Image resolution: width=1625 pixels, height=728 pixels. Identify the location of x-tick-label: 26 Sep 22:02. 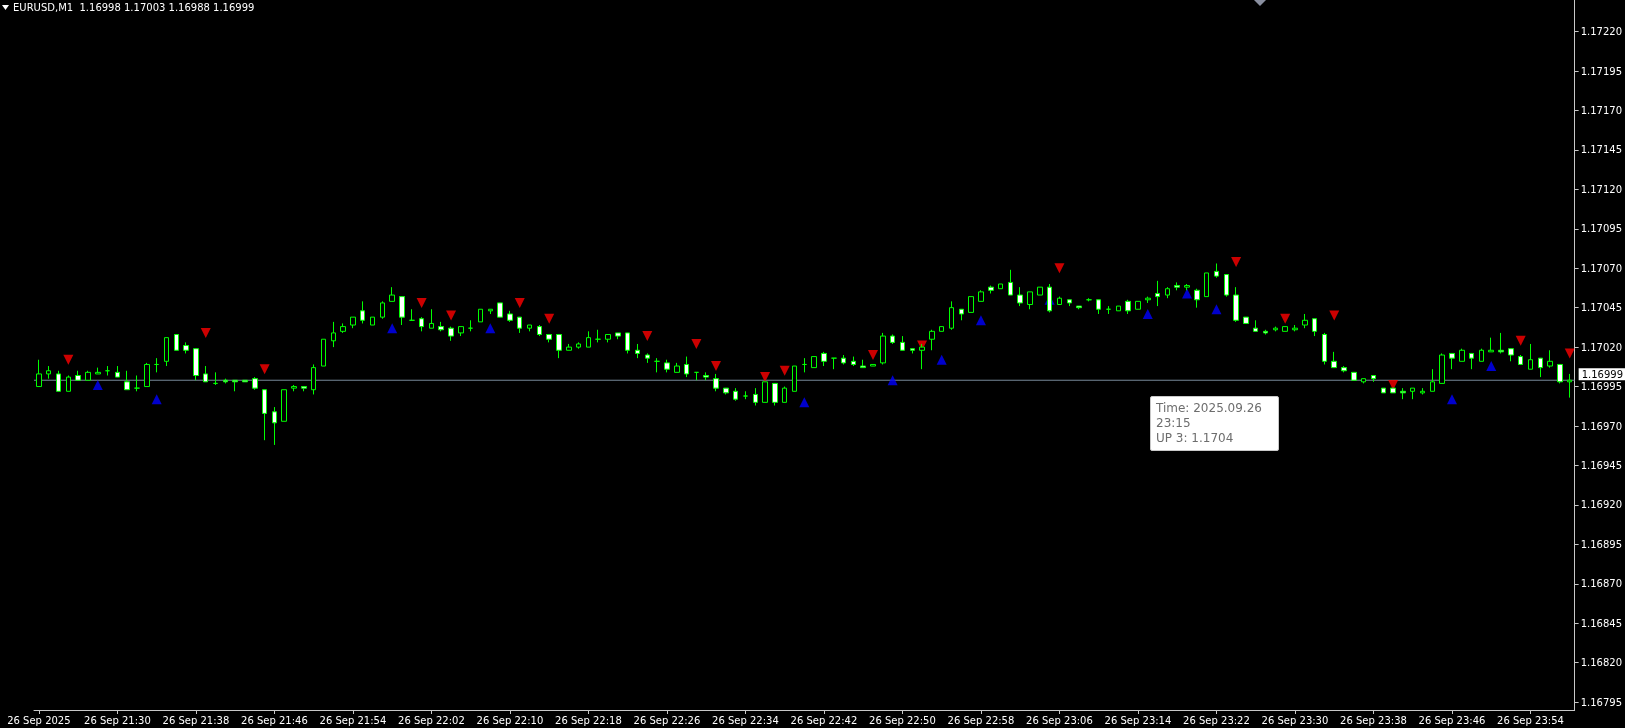
(431, 720).